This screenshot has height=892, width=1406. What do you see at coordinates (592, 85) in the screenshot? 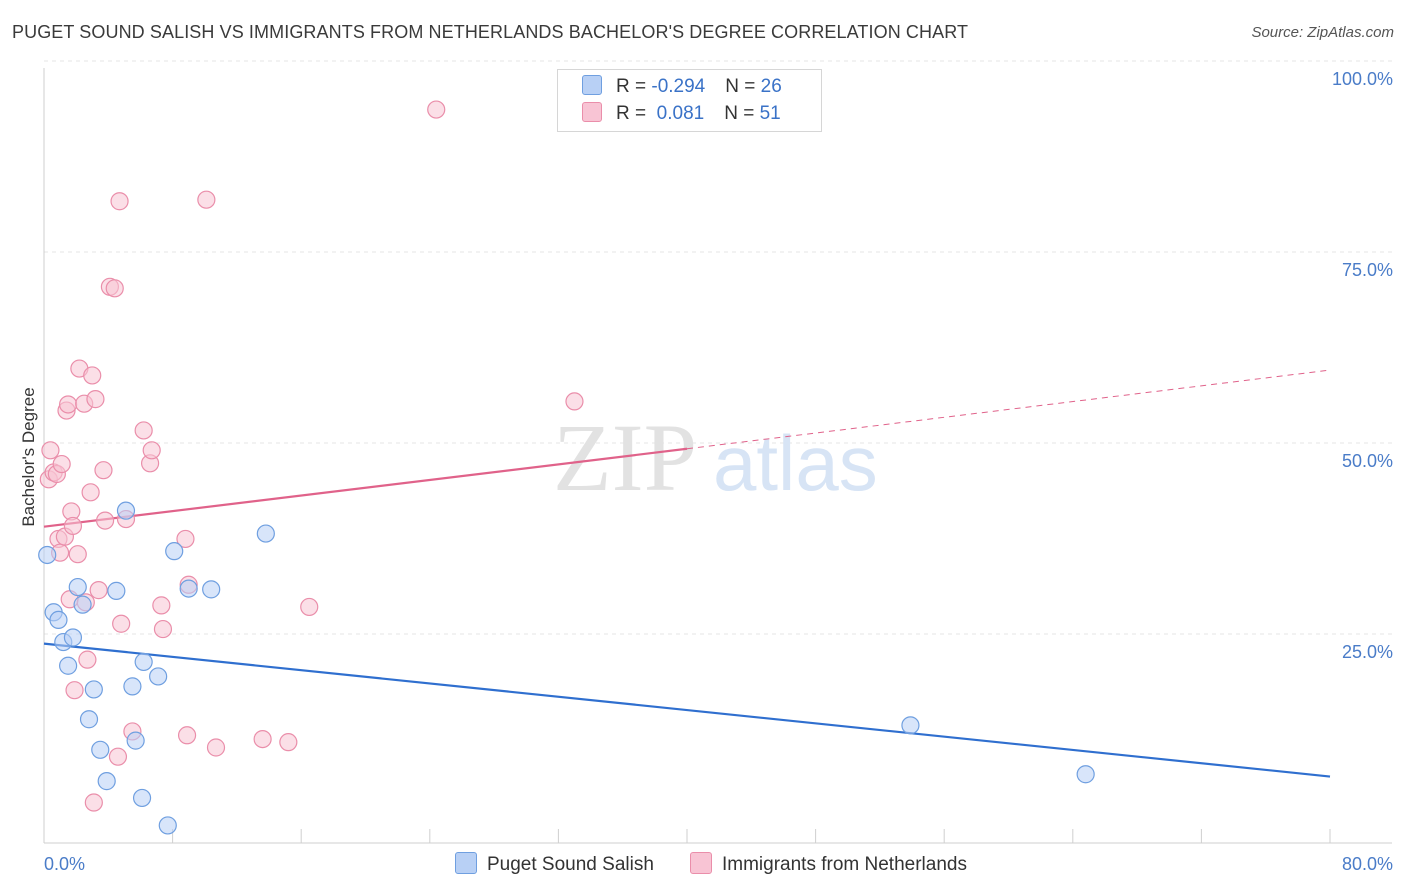
I see `salish-swatch` at bounding box center [592, 85].